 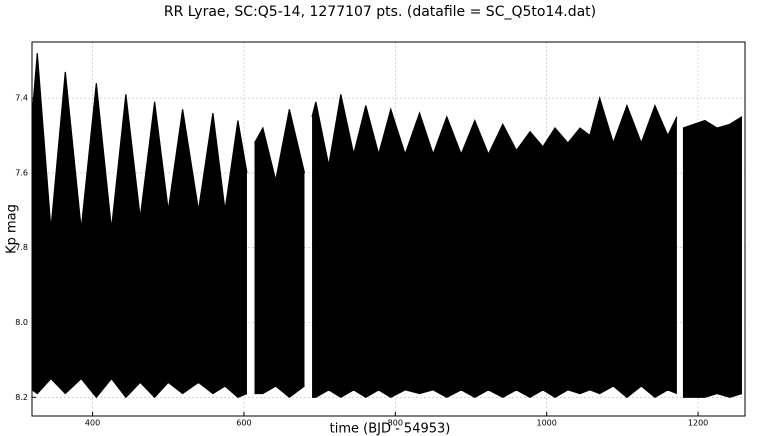 What do you see at coordinates (387, 388) in the screenshot?
I see `envelope-line` at bounding box center [387, 388].